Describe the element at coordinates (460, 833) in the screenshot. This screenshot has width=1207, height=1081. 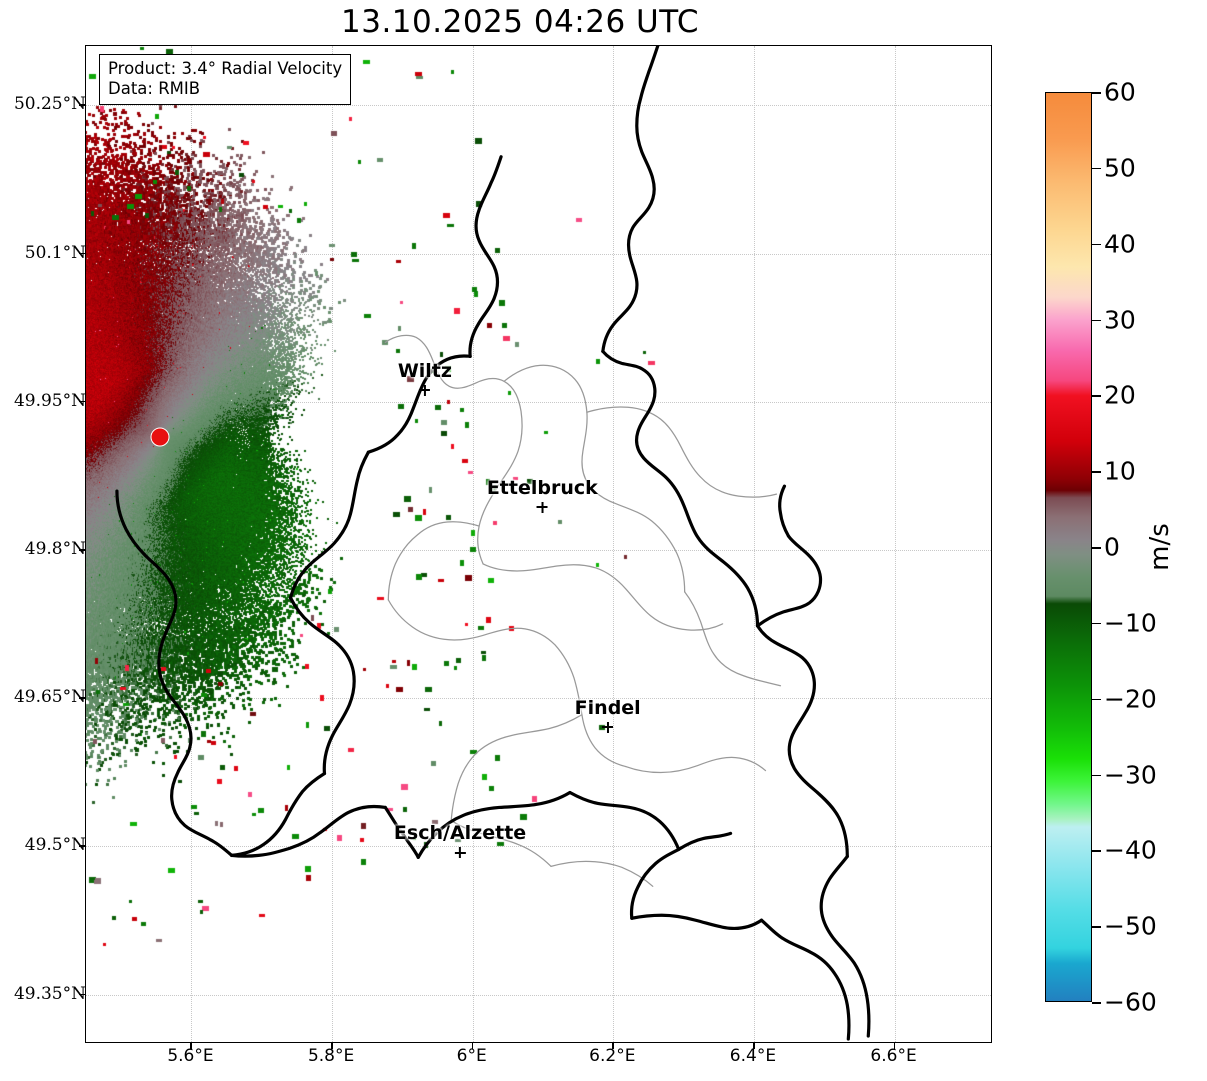
I see `city-label: Esch/Alzette` at that location.